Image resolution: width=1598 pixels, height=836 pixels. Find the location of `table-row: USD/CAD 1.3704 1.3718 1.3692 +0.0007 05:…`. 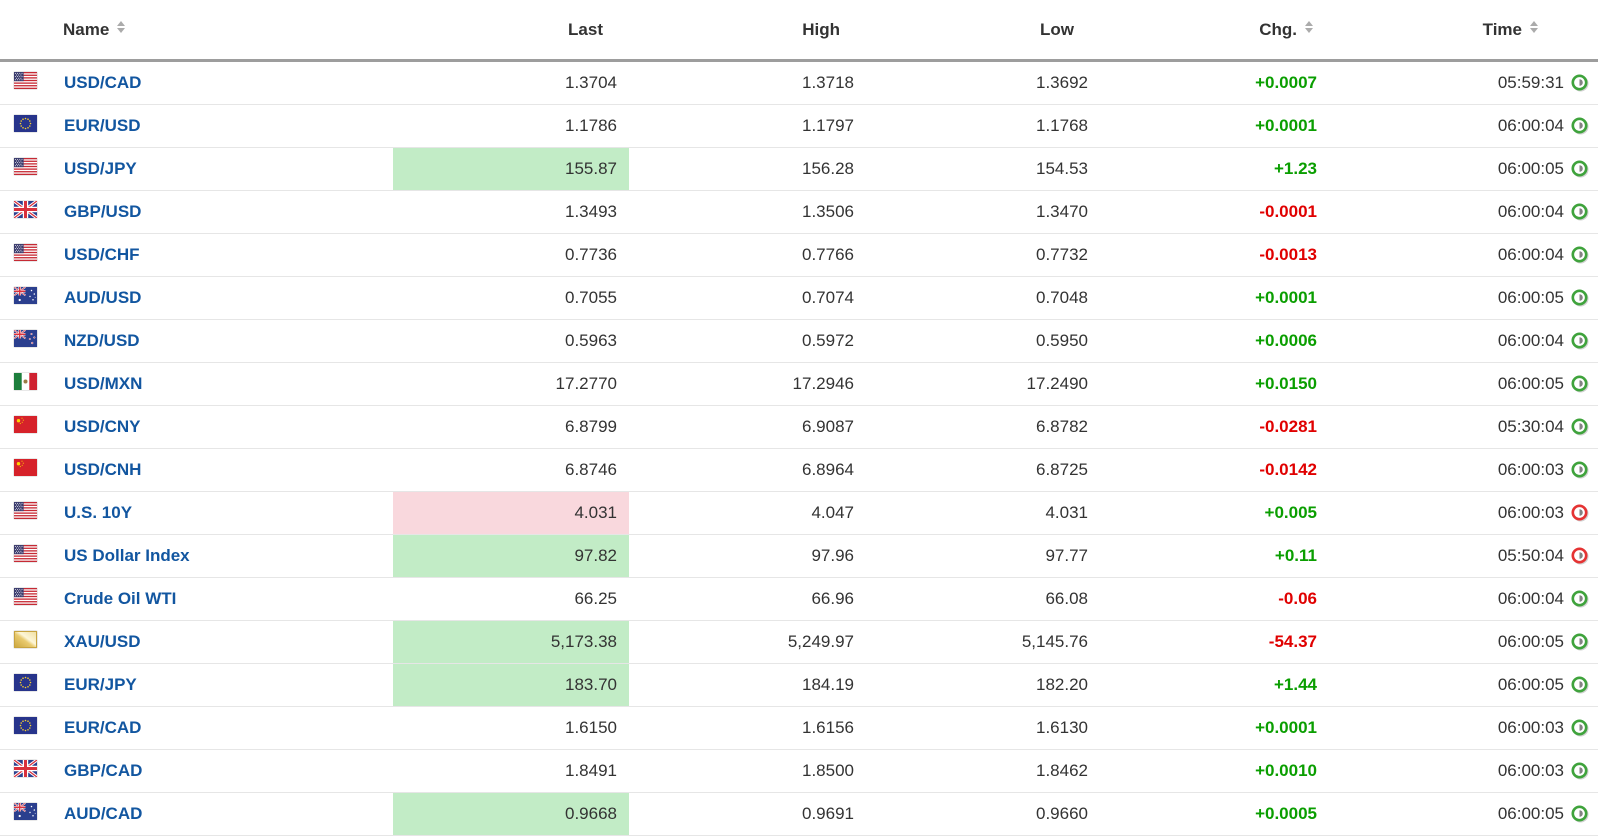

table-row: USD/CAD 1.3704 1.3718 1.3692 +0.0007 05:… is located at coordinates (799, 82).